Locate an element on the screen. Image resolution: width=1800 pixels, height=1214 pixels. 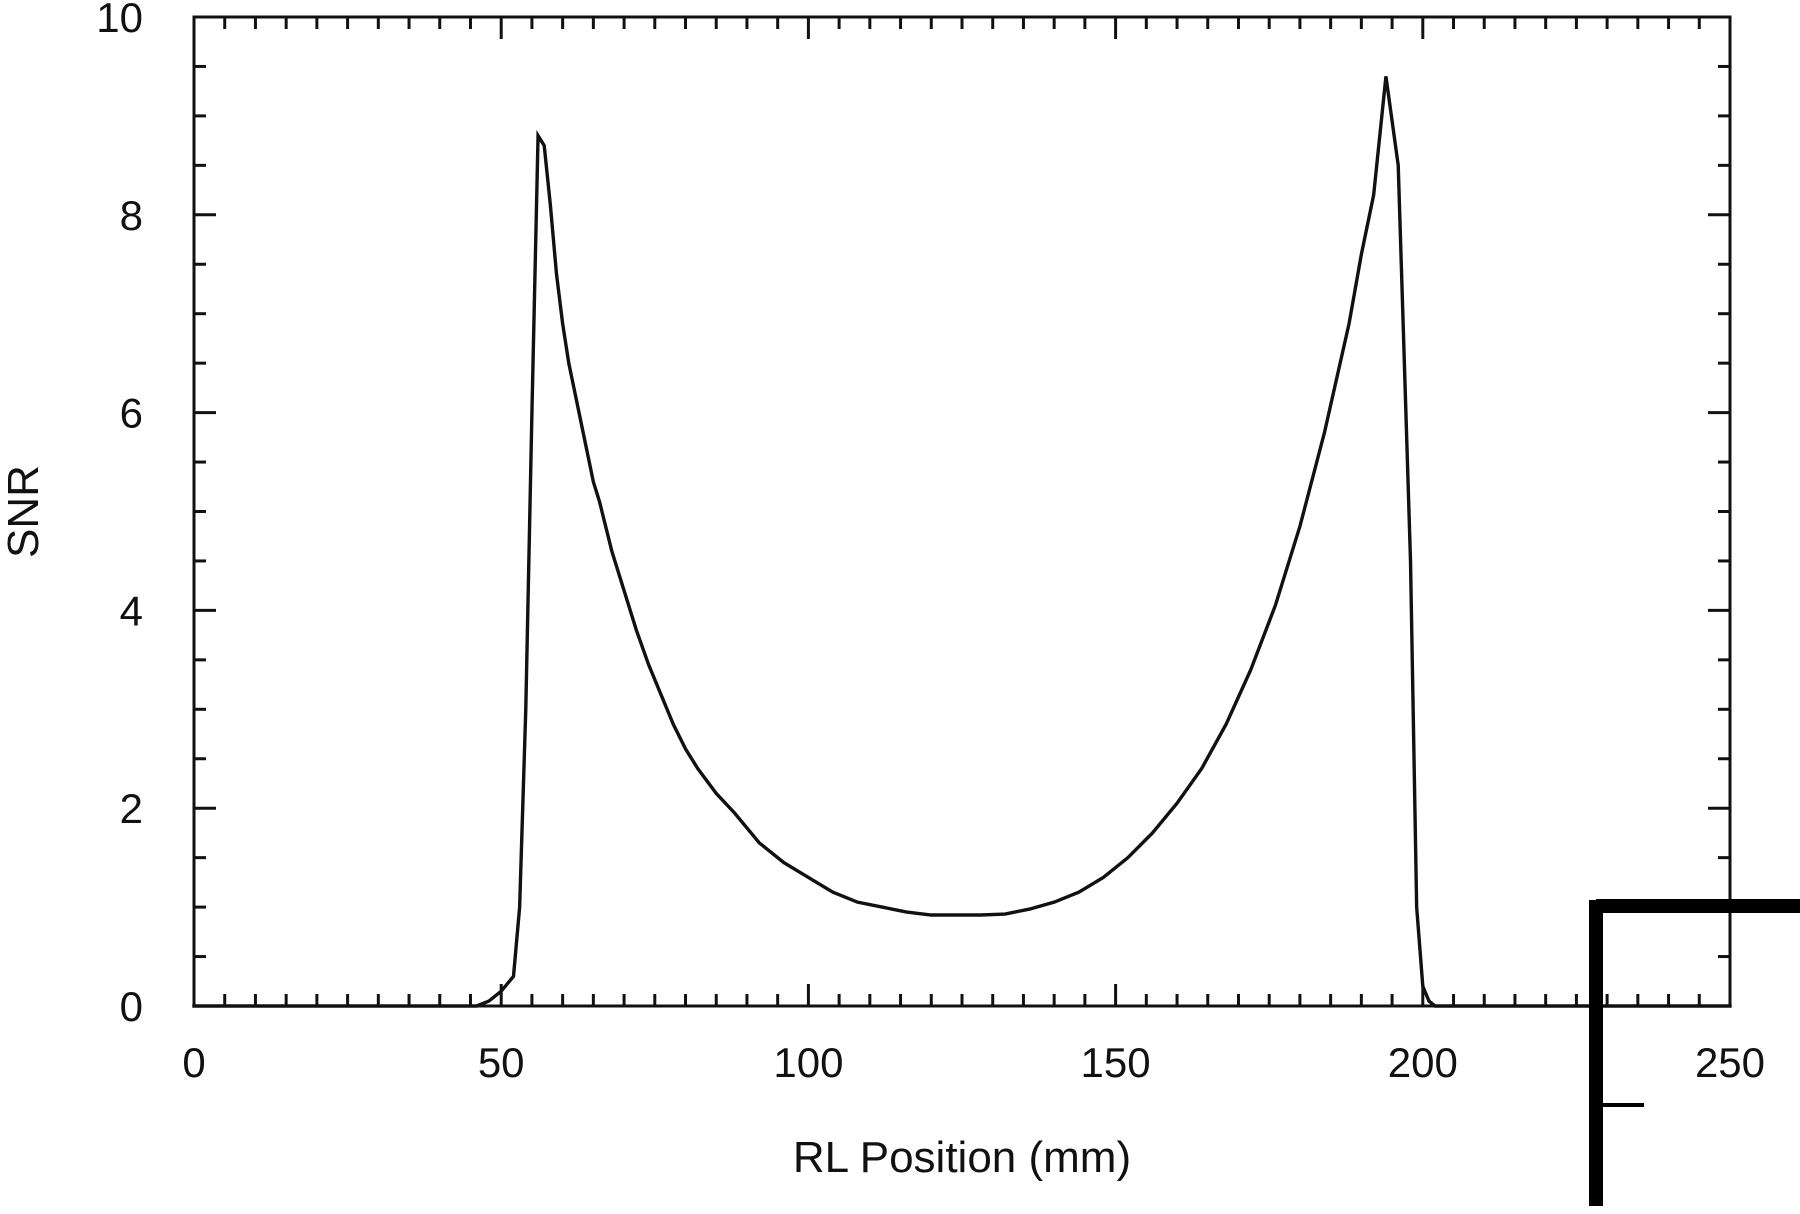
y-tick-label: 6 is located at coordinates (131, 413).